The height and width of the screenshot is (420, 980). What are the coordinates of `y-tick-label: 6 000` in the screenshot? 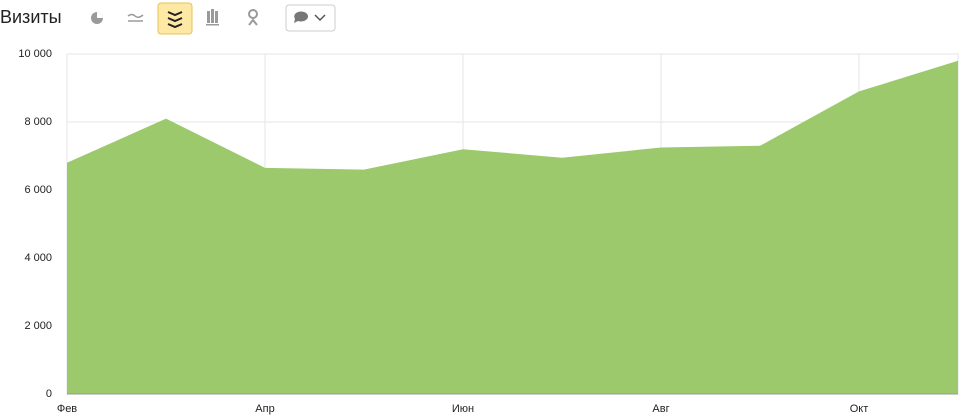 It's located at (38, 190).